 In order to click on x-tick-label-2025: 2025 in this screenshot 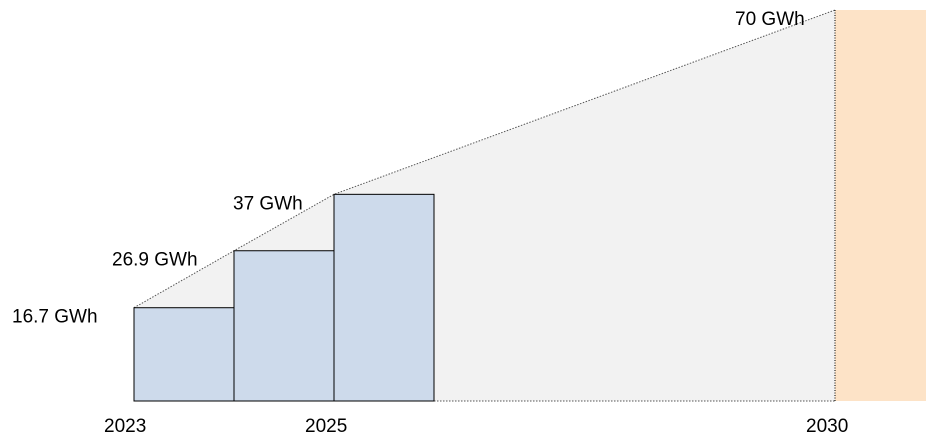, I will do `click(326, 426)`.